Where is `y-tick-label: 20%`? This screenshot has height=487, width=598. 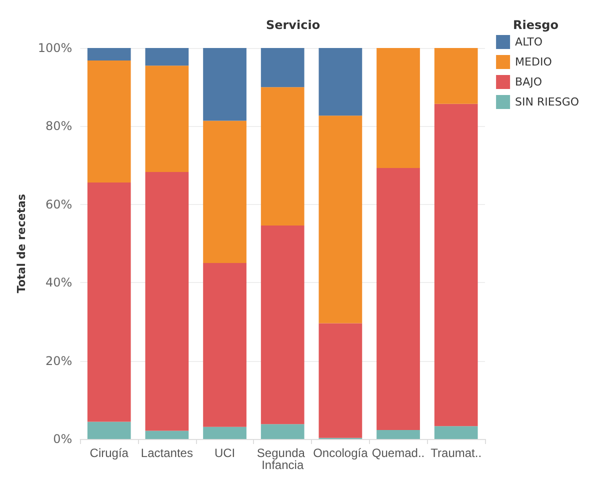 y-tick-label: 20% is located at coordinates (59, 361).